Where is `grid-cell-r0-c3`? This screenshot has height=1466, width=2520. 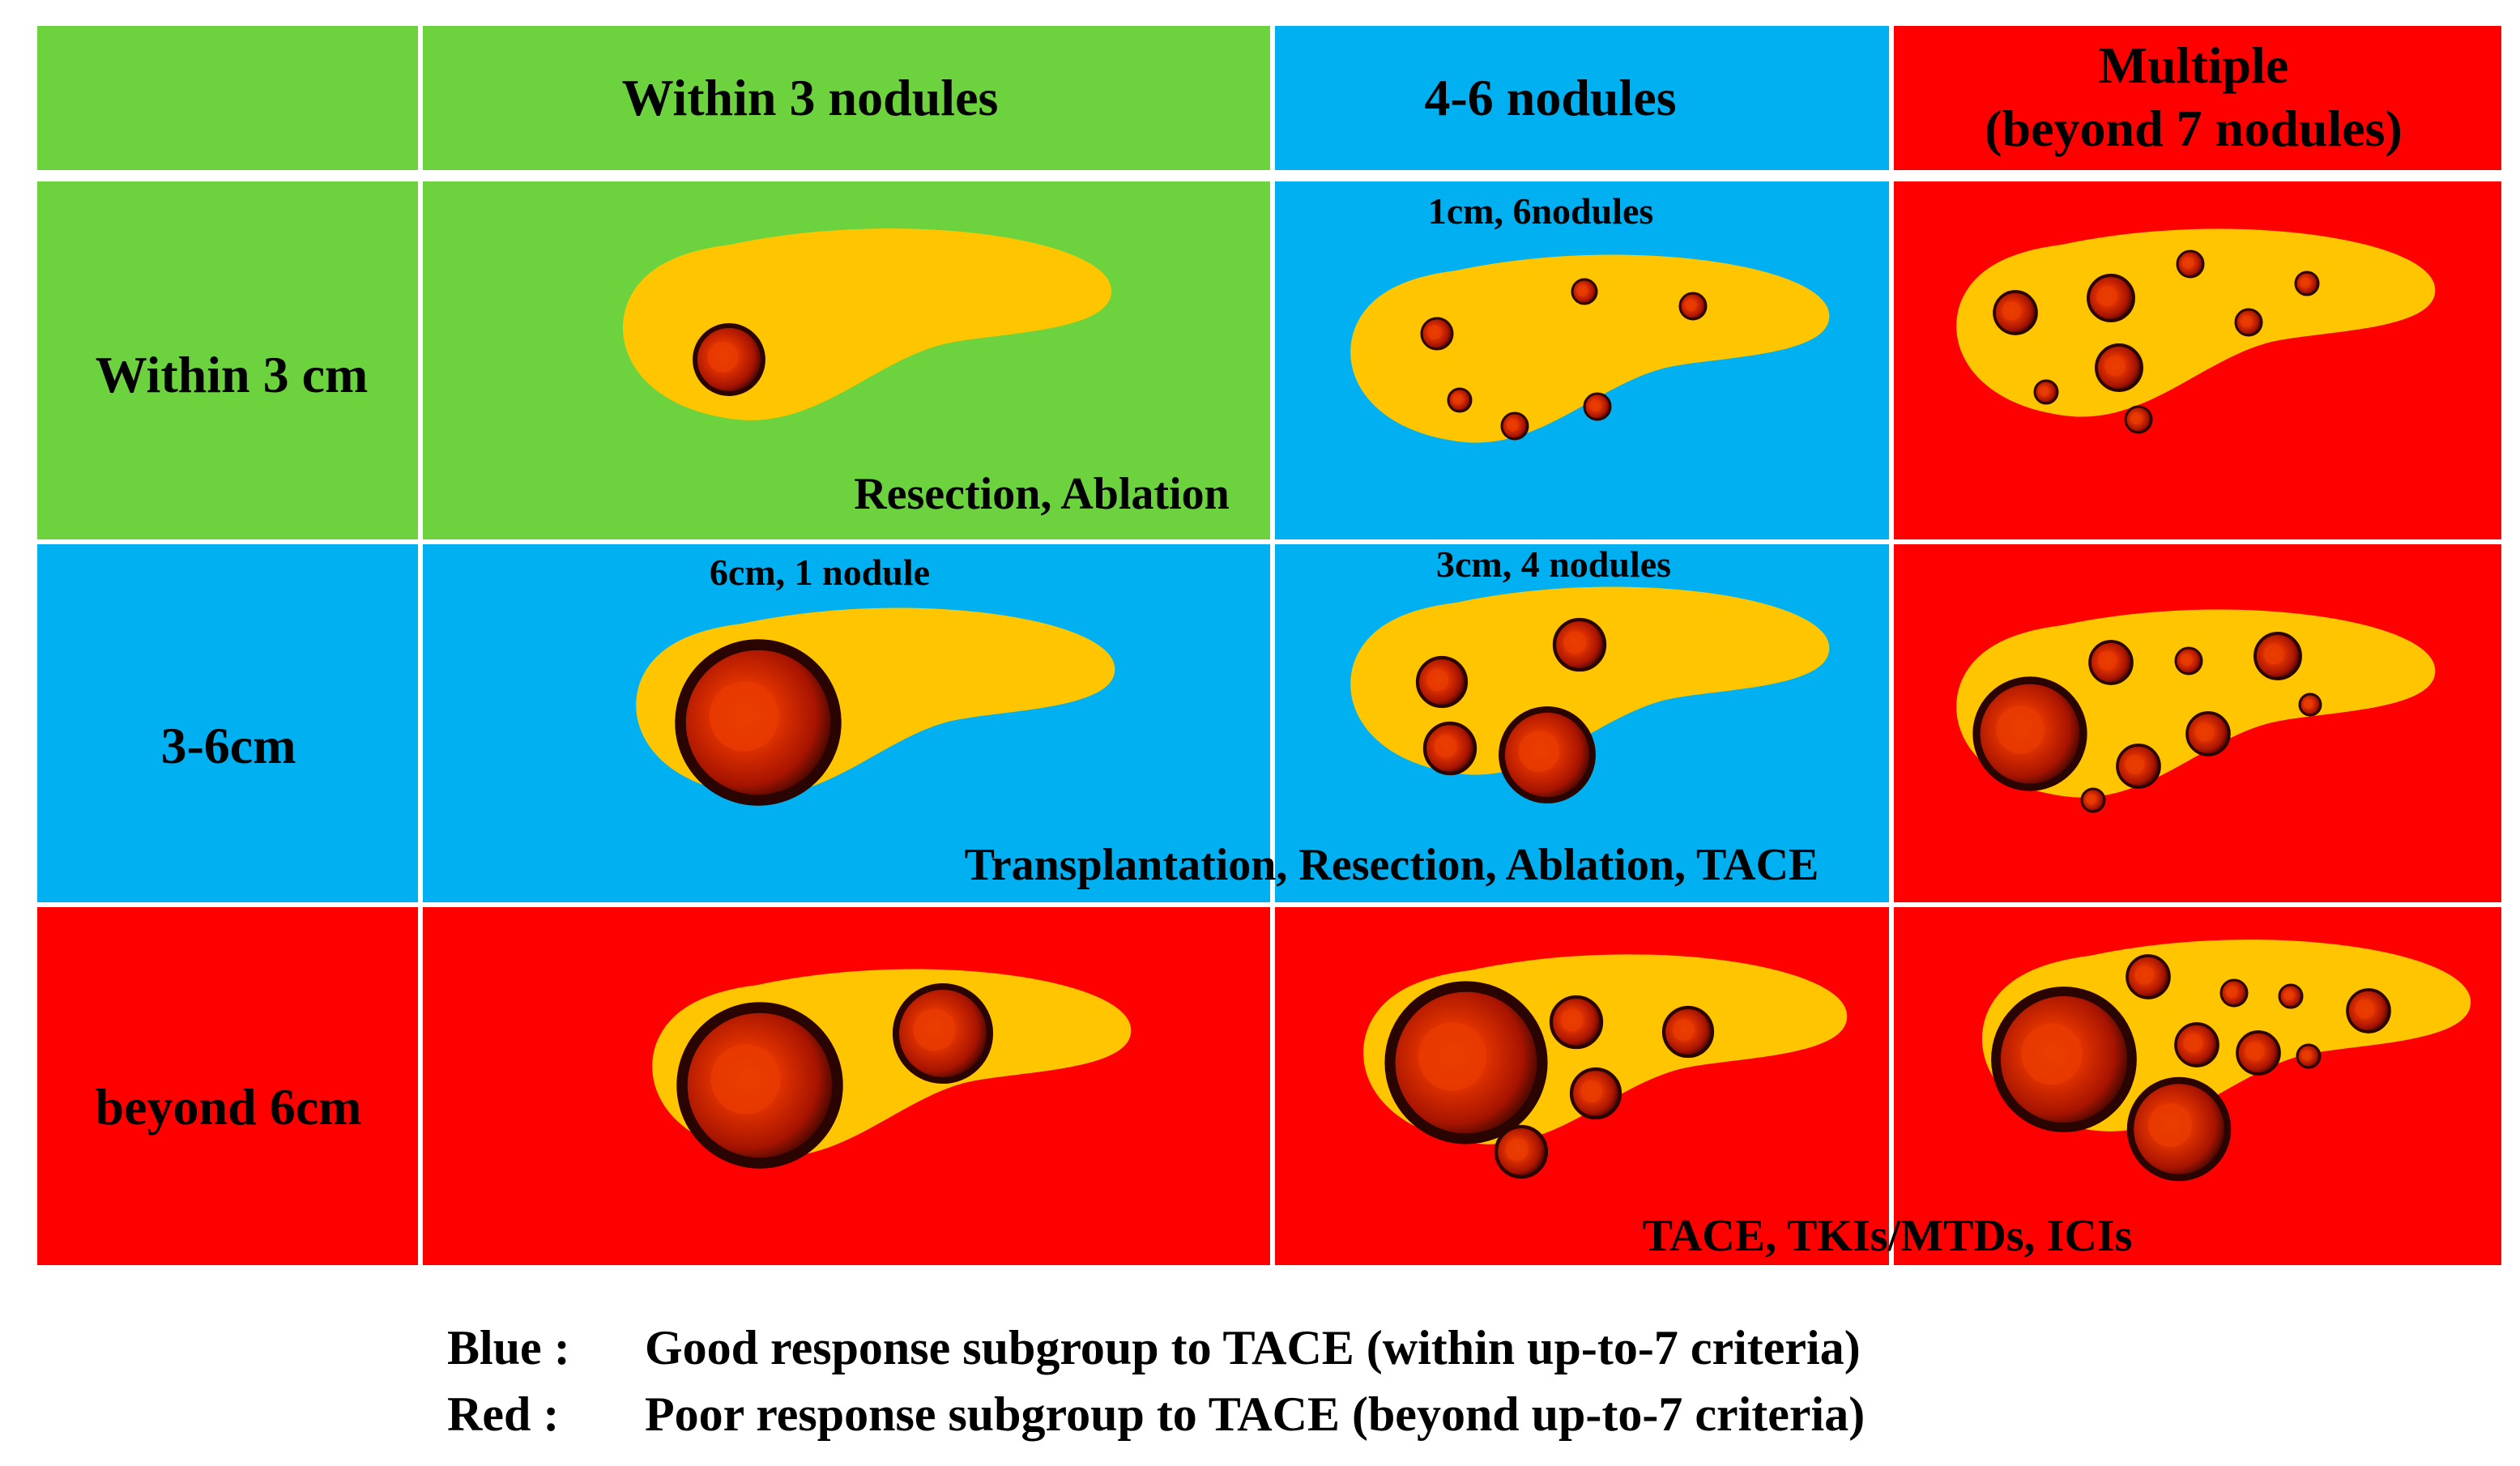 grid-cell-r0-c3 is located at coordinates (2197, 98).